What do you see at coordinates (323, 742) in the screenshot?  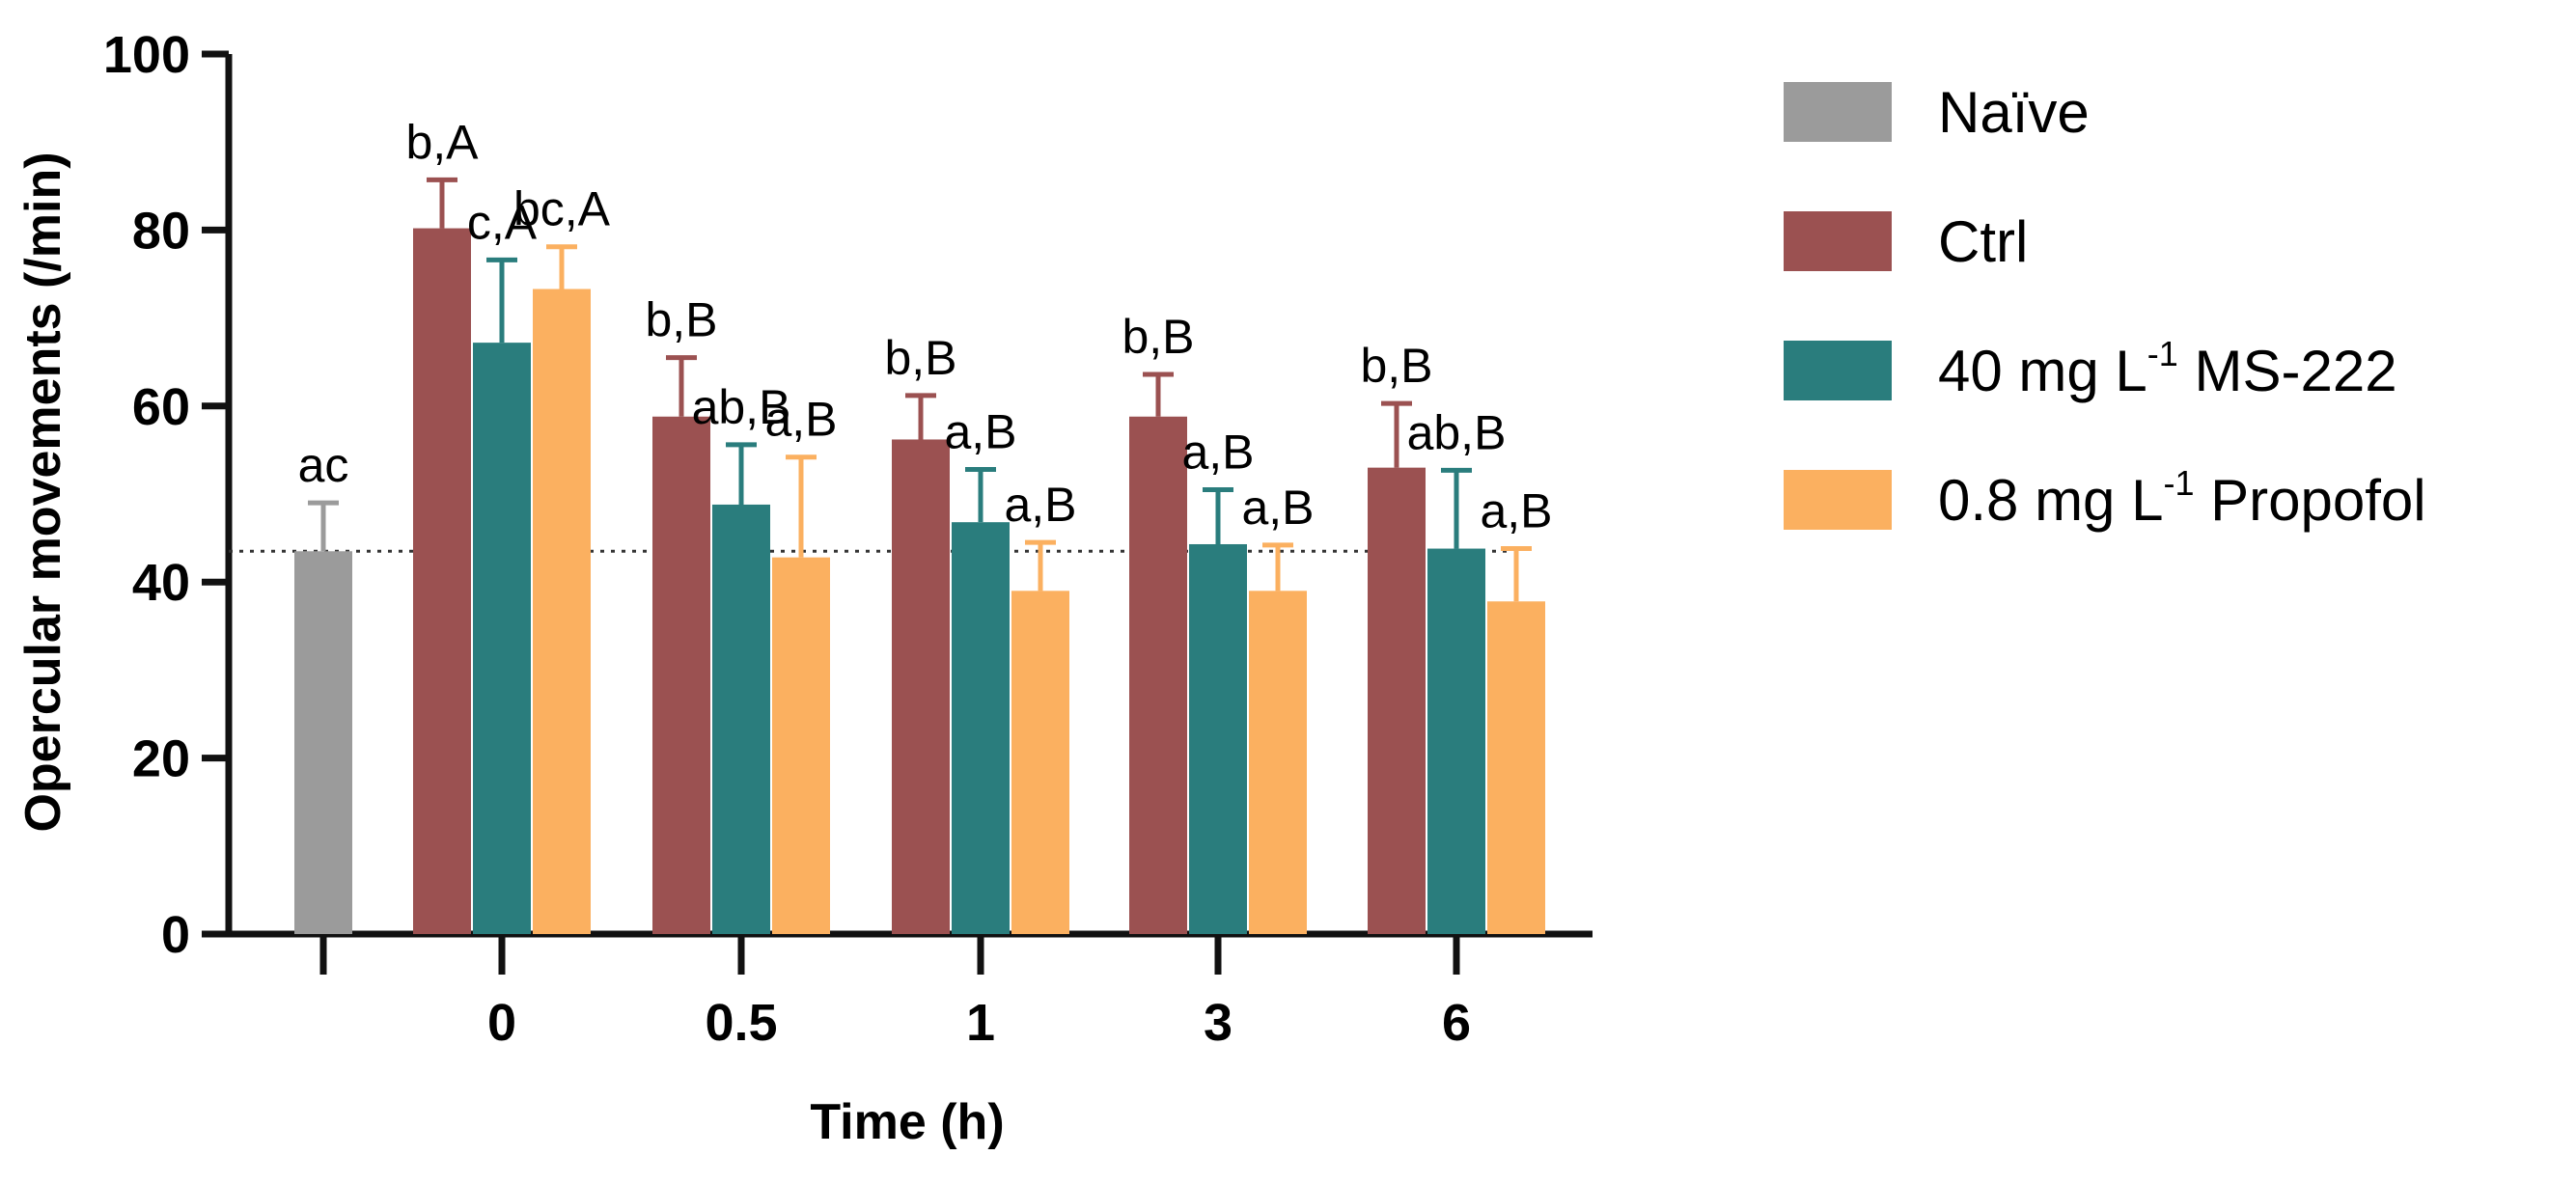 I see `bar-naive` at bounding box center [323, 742].